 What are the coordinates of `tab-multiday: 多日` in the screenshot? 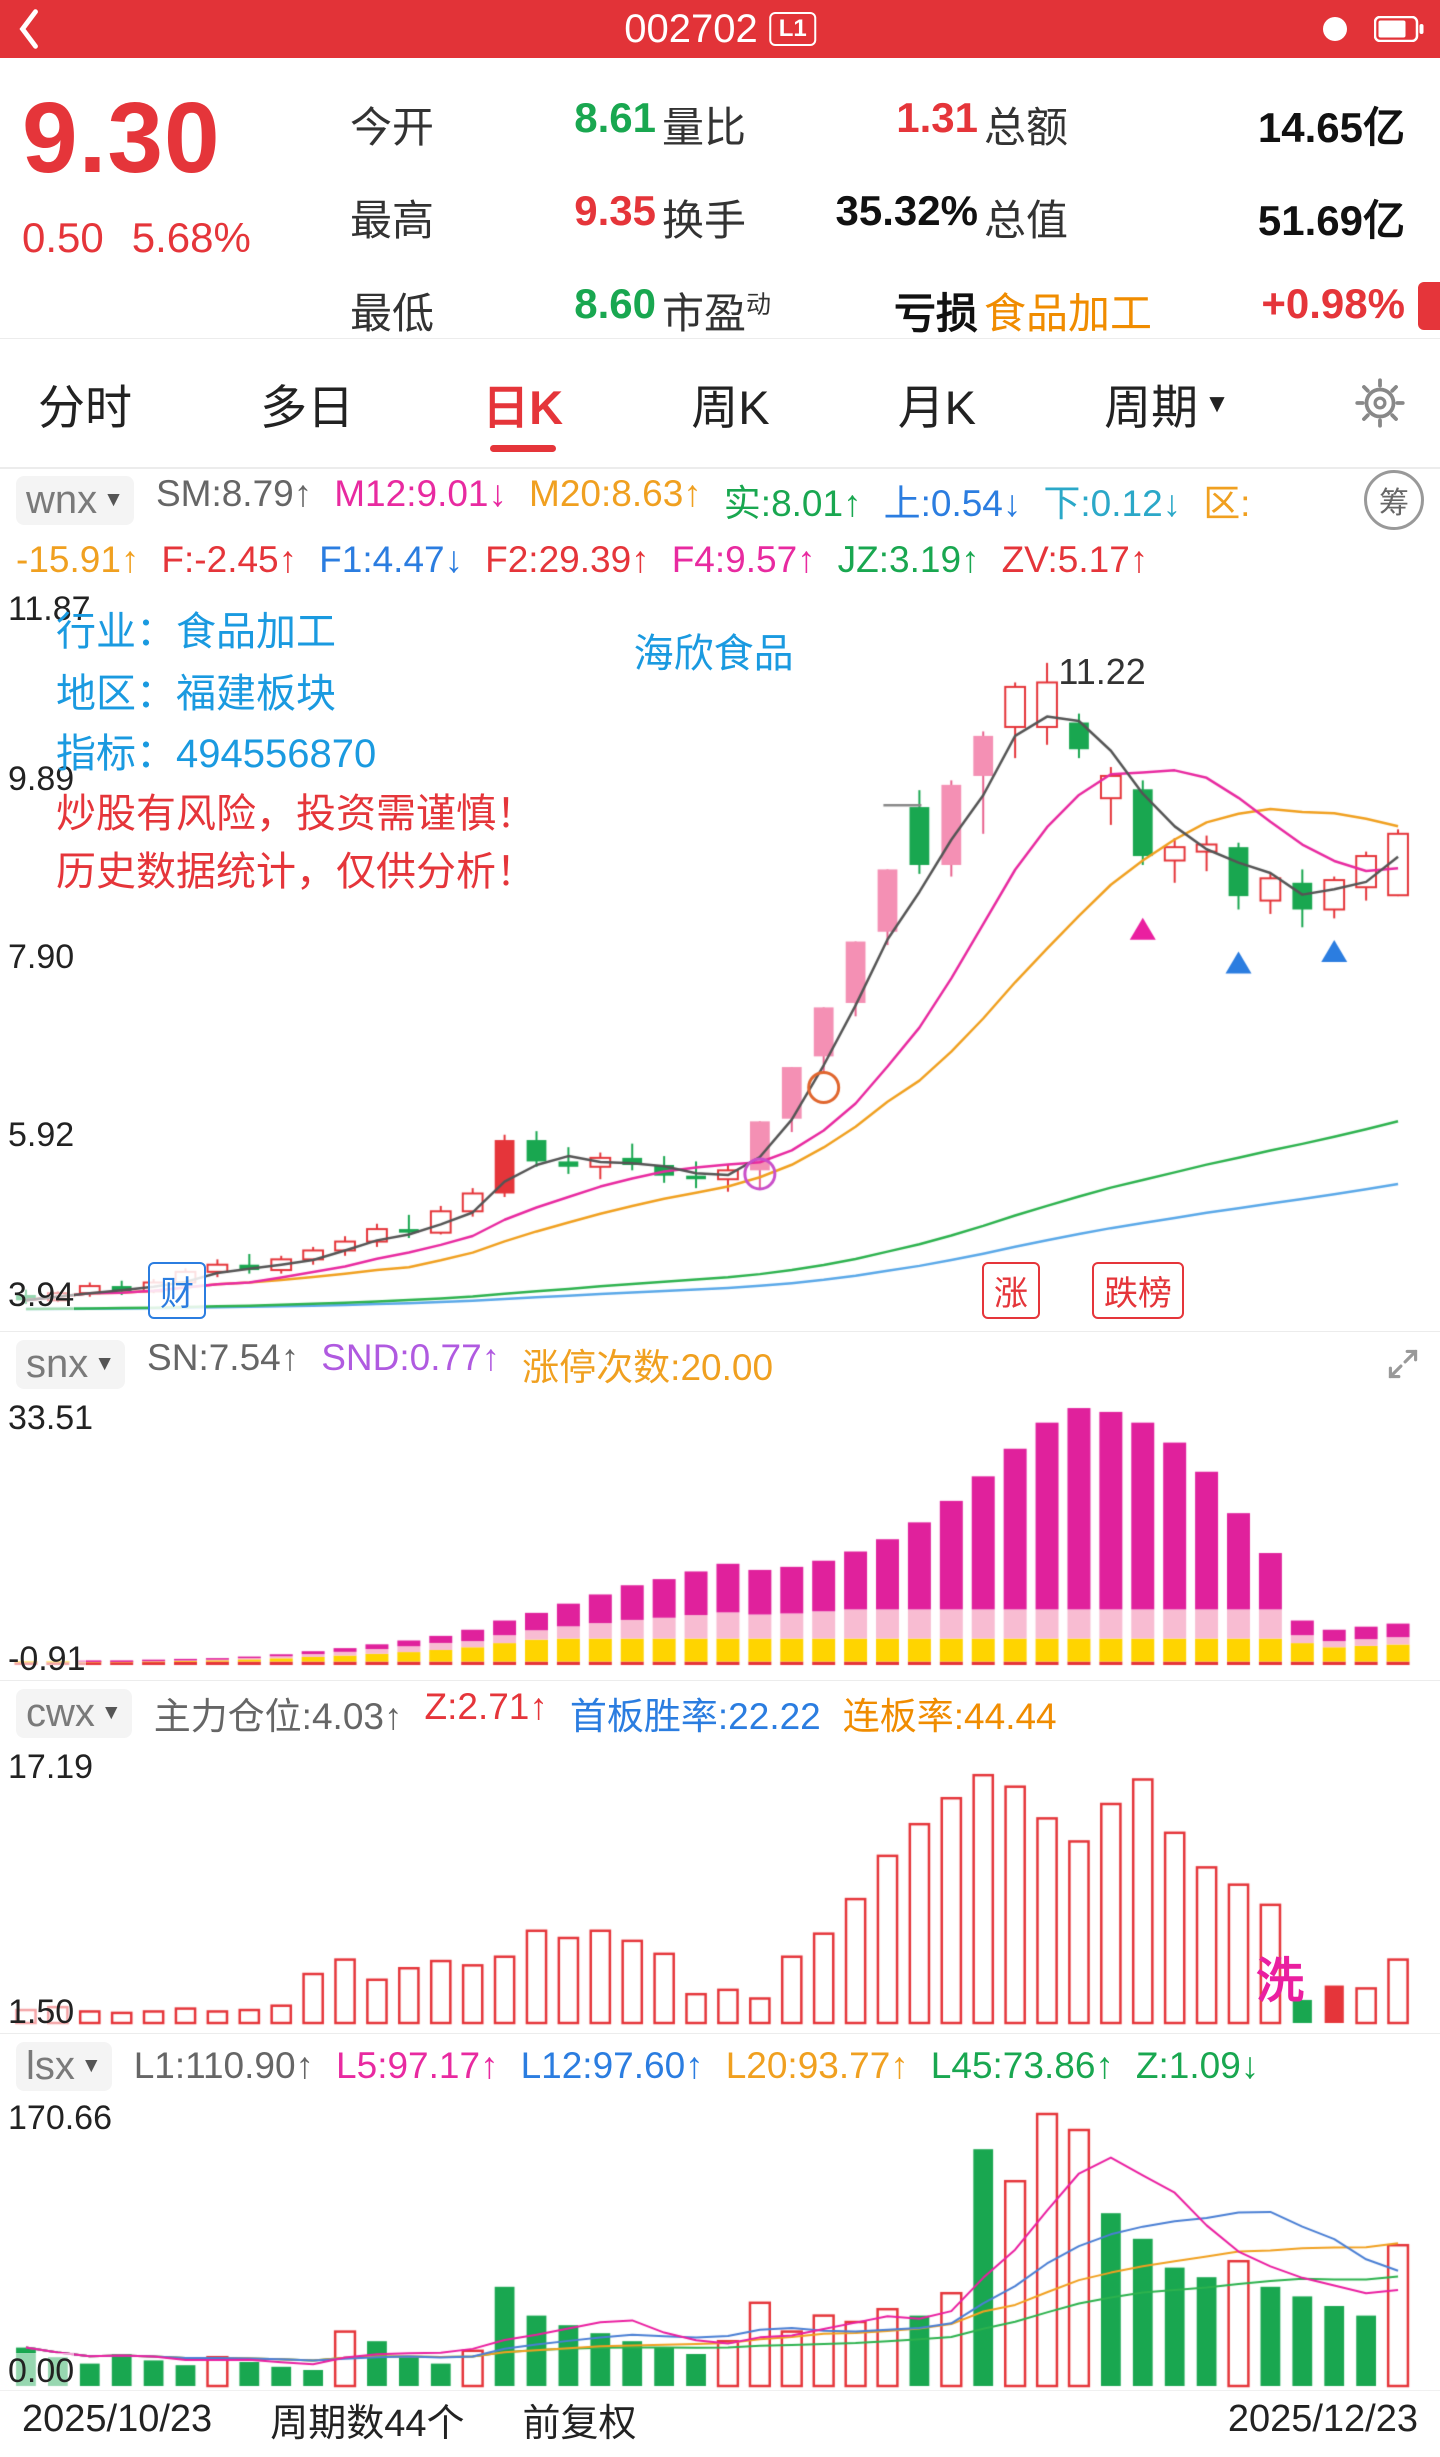 It's located at (307, 407).